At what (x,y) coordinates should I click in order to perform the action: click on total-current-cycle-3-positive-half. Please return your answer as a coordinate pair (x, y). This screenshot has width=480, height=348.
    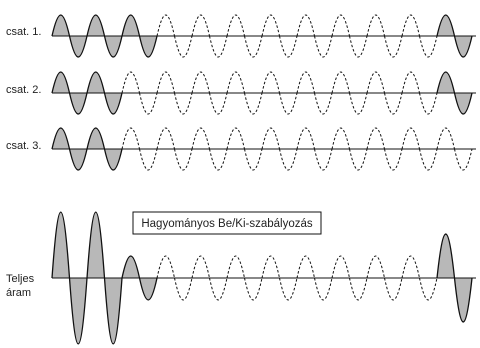
    Looking at the image, I should click on (131, 267).